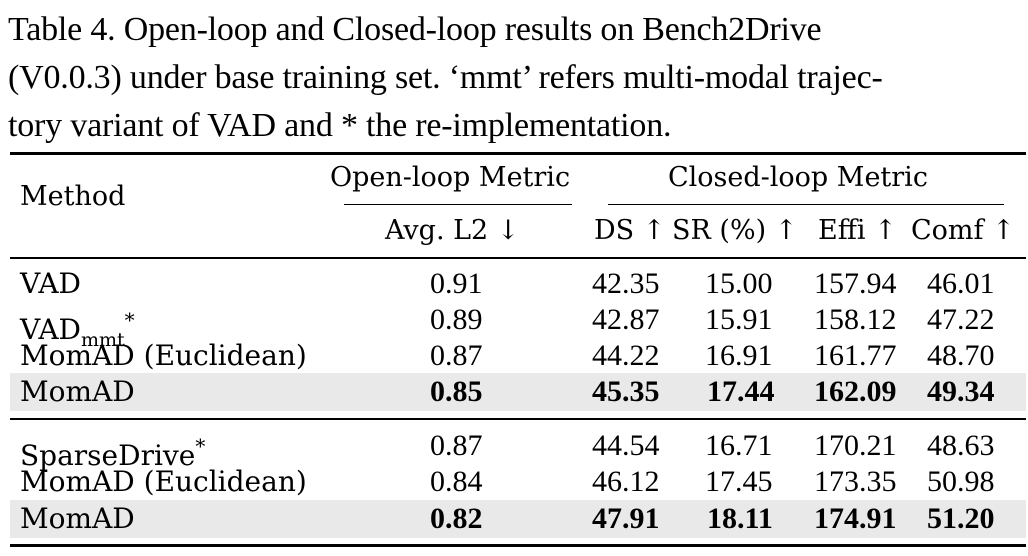 This screenshot has width=1028, height=556. Describe the element at coordinates (50, 283) in the screenshot. I see `row-method: VAD` at that location.